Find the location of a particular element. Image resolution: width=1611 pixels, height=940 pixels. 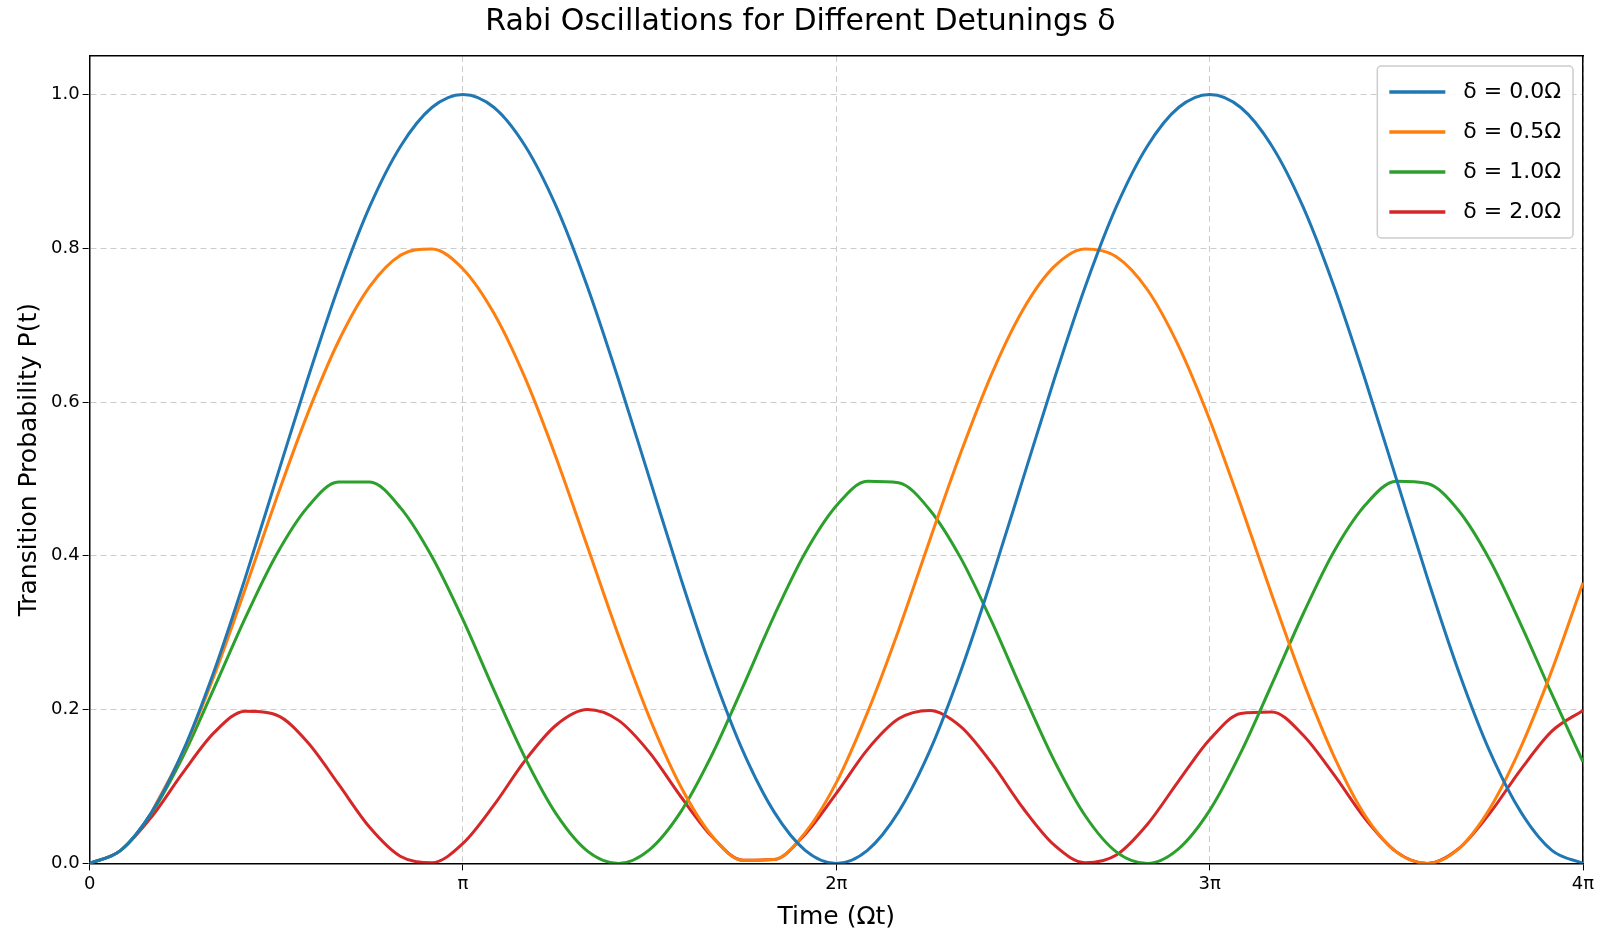

legend-label: δ = 1.0Ω is located at coordinates (1512, 170).